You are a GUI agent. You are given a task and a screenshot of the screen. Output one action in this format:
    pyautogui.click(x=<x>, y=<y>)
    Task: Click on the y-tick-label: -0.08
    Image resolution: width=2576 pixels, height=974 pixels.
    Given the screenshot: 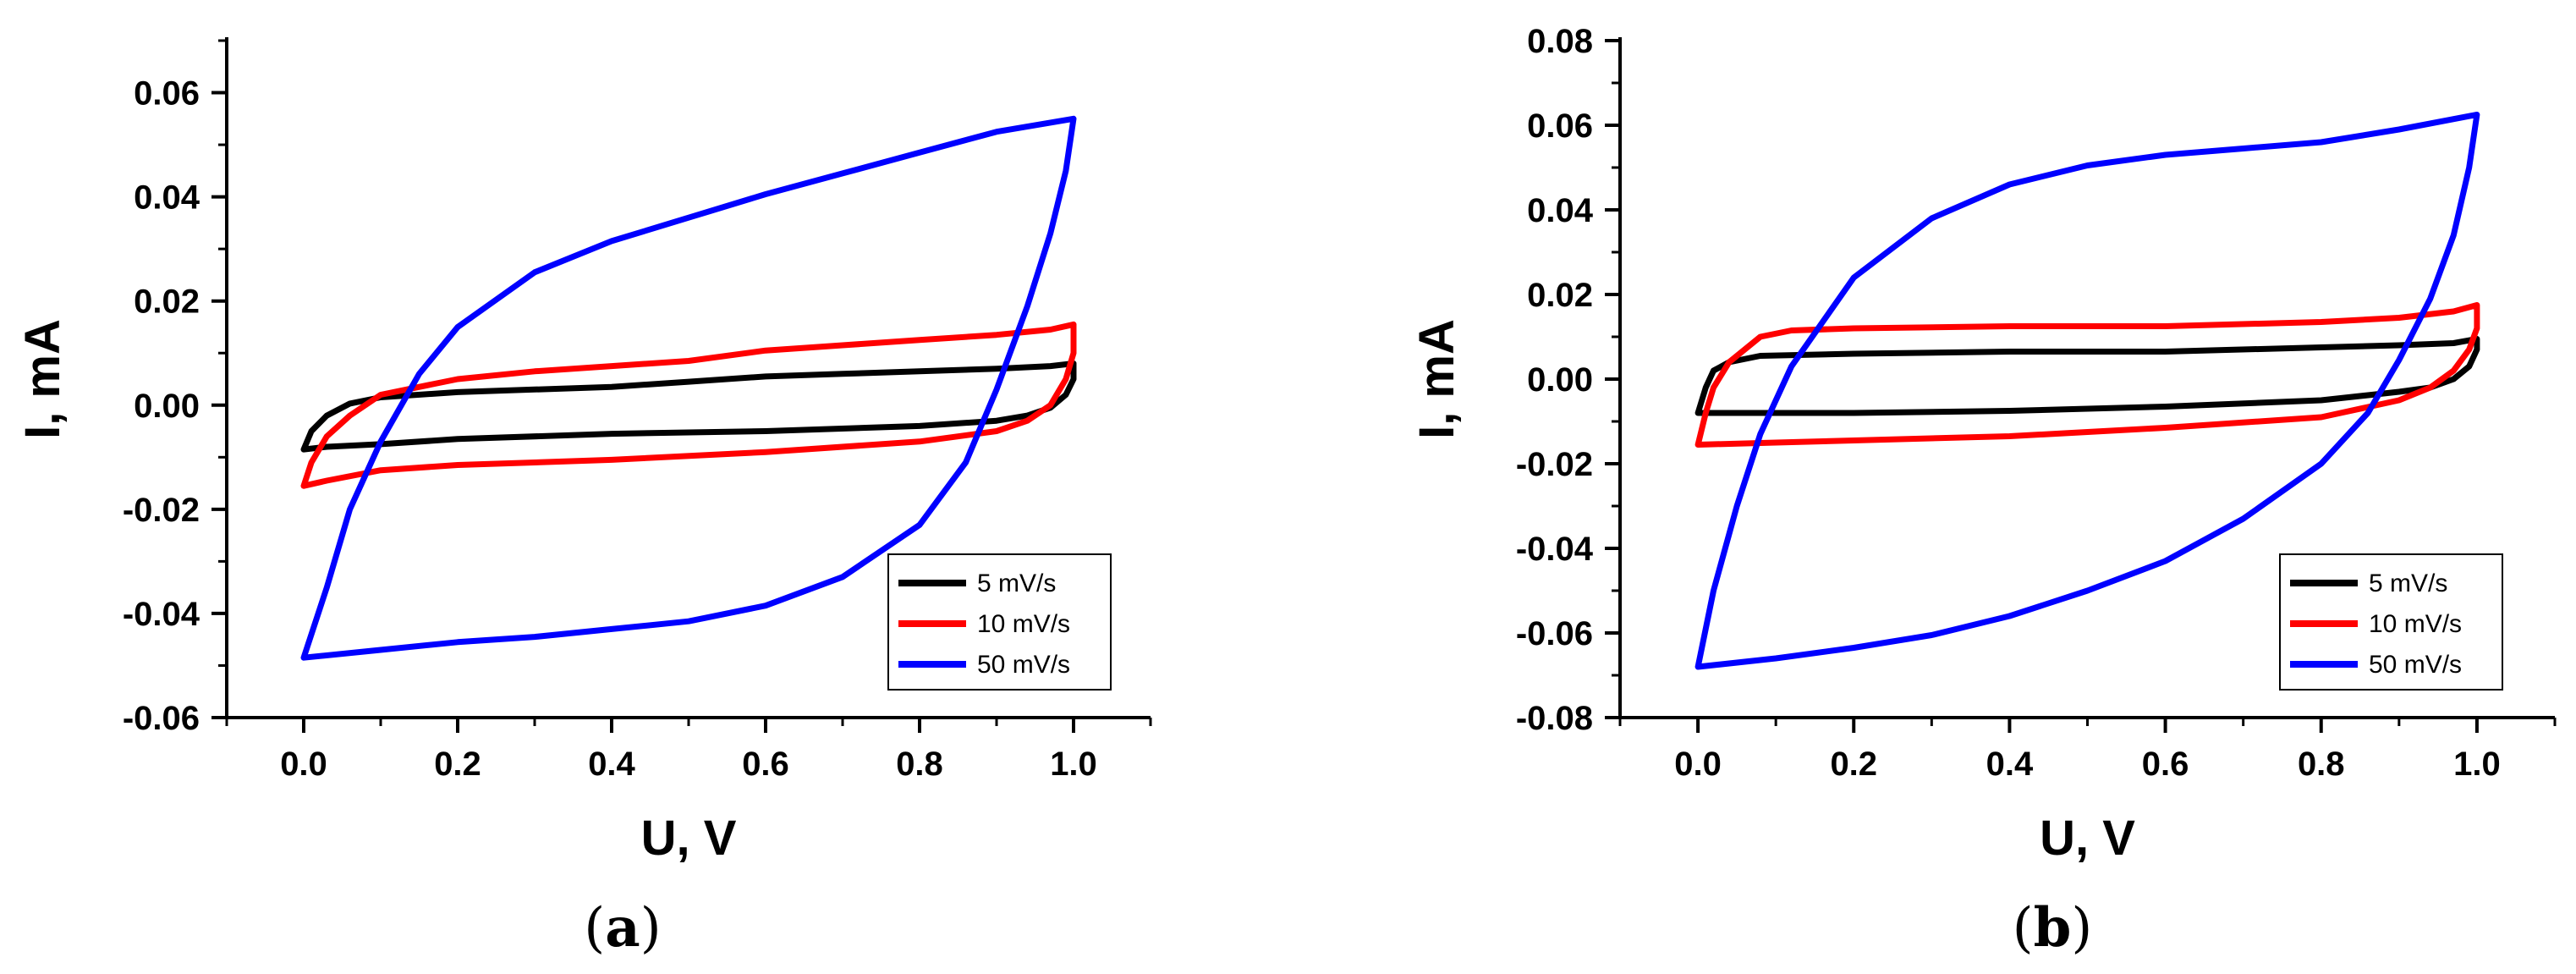 What is the action you would take?
    pyautogui.click(x=1554, y=718)
    